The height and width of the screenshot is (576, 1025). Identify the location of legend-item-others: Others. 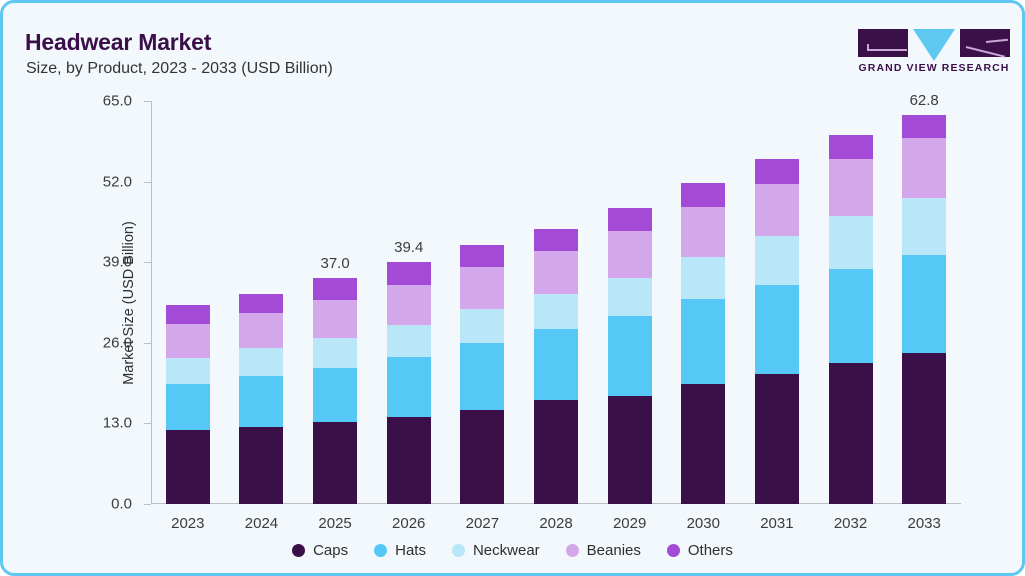
(699, 550).